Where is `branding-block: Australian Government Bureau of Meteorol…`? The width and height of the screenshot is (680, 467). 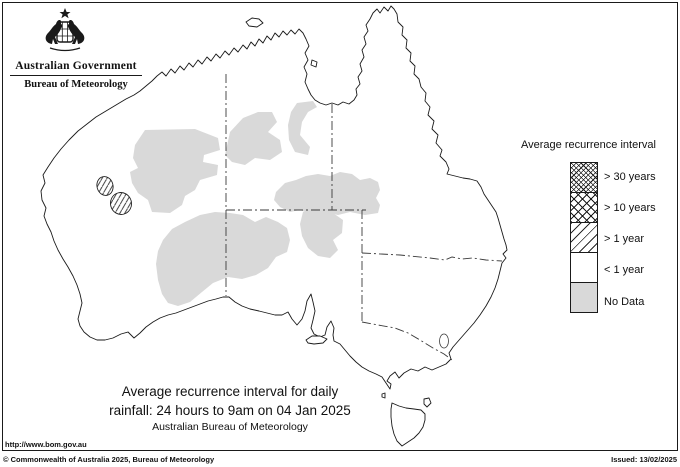 branding-block: Australian Government Bureau of Meteorol… is located at coordinates (76, 48).